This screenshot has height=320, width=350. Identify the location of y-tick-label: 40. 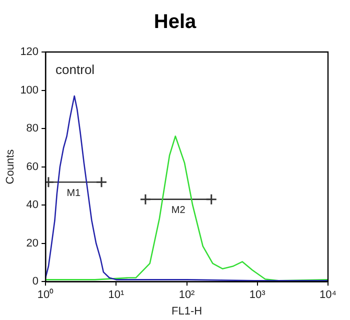
(32, 205).